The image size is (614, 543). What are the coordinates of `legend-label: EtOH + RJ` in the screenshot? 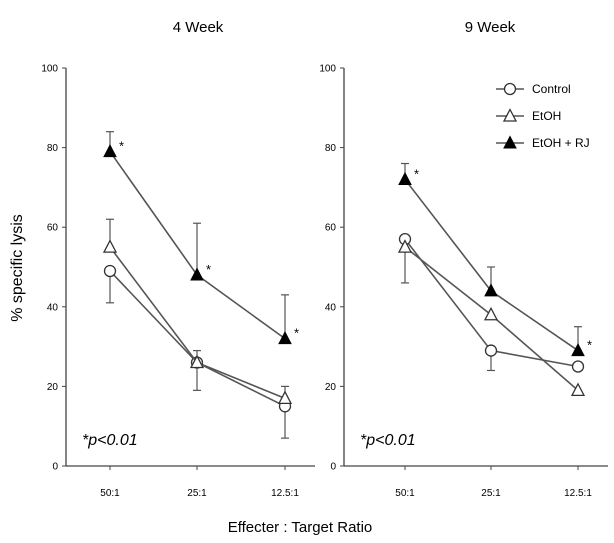 It's located at (561, 143).